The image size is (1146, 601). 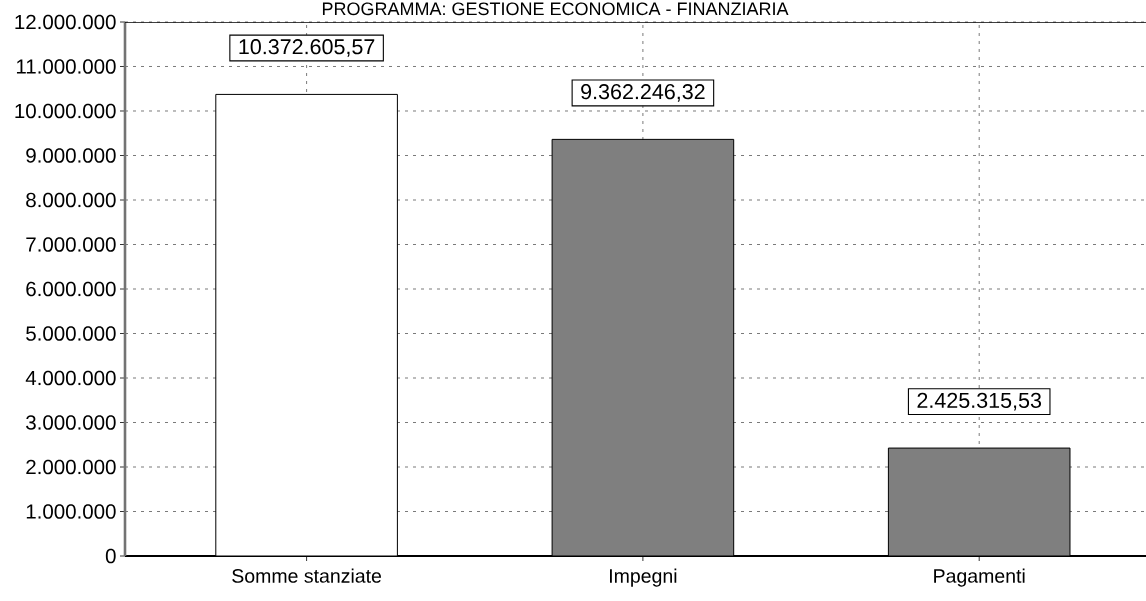 I want to click on y-tick-label: 12.000.000, so click(x=65, y=22).